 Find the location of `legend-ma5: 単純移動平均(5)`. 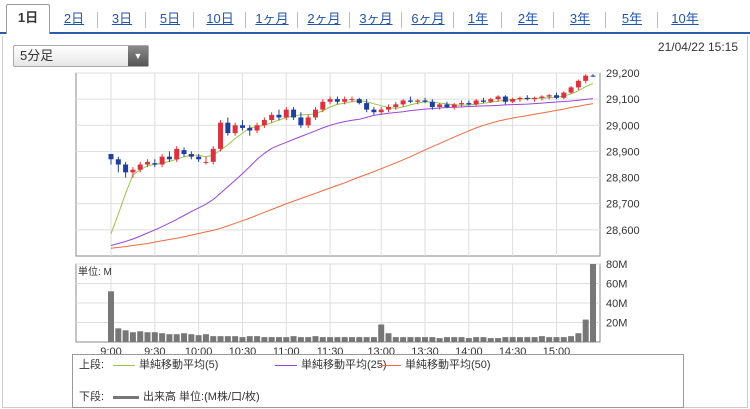

legend-ma5: 単純移動平均(5) is located at coordinates (165, 365).